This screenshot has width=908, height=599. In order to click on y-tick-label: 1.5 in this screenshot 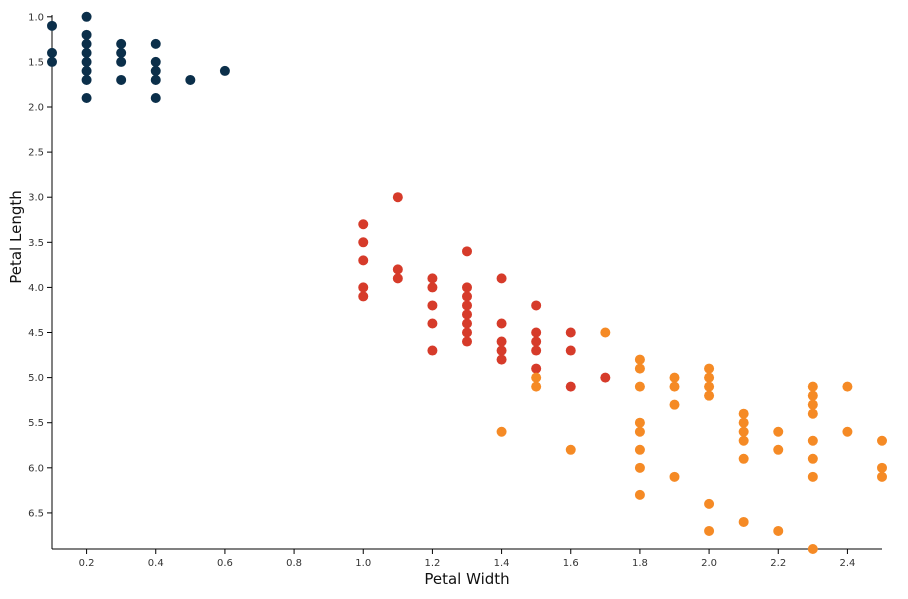, I will do `click(36, 62)`.